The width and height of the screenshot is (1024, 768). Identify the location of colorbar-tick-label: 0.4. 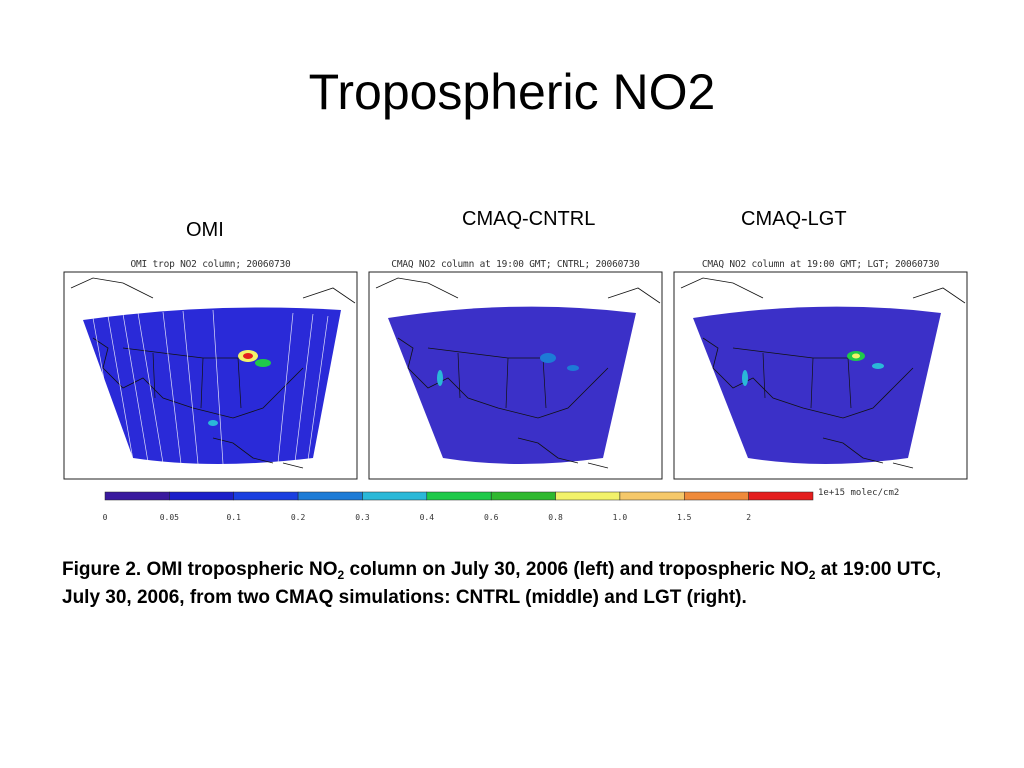
(427, 517).